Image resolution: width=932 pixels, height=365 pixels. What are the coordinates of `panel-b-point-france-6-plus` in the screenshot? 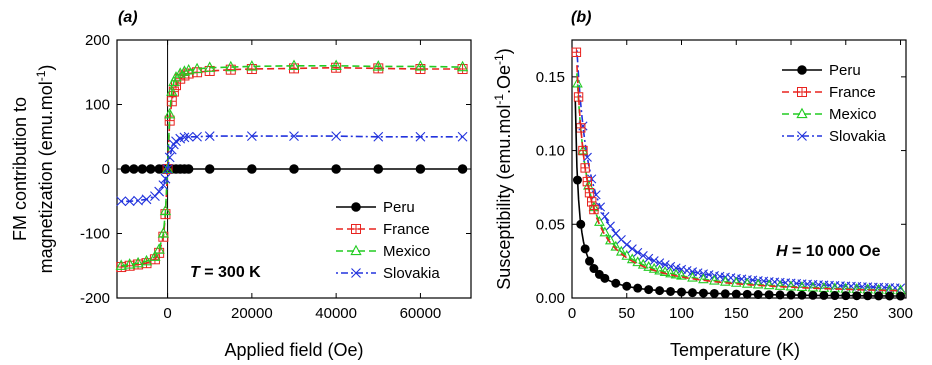 It's located at (589, 192).